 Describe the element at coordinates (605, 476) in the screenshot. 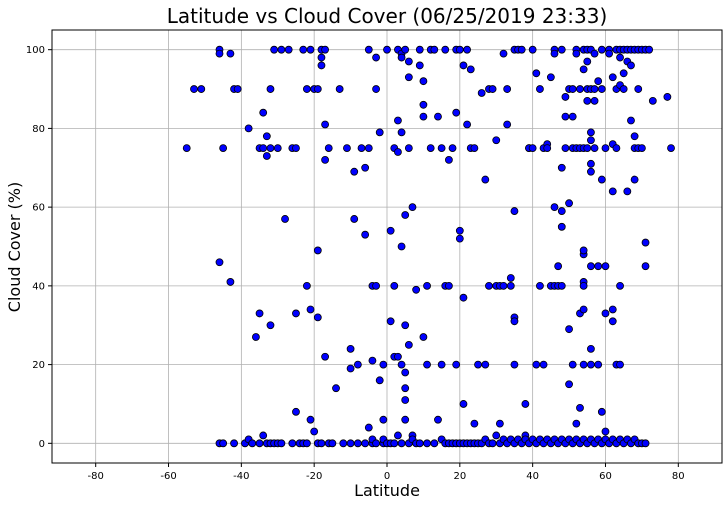

I see `x-tick-label: 60` at that location.